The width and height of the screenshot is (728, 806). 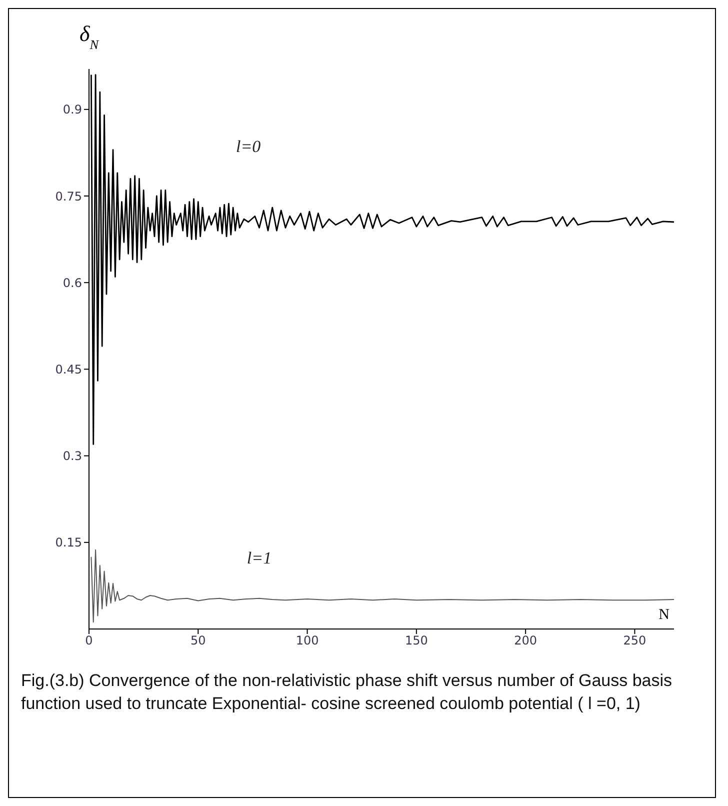 I want to click on line-series, so click(x=382, y=586).